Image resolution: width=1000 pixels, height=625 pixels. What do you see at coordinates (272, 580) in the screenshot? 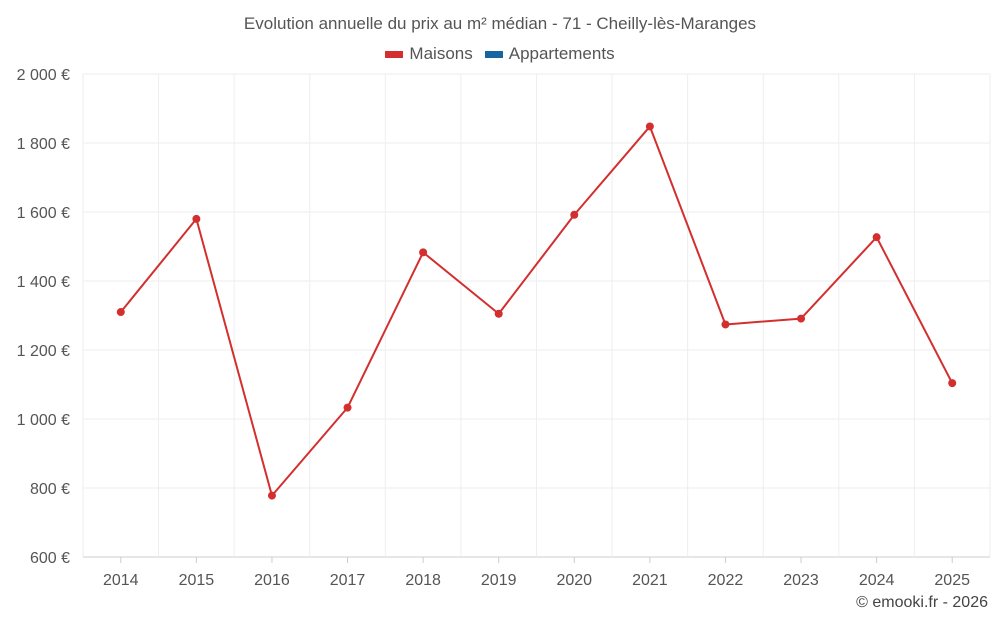
I see `x-tick-label: 2016` at bounding box center [272, 580].